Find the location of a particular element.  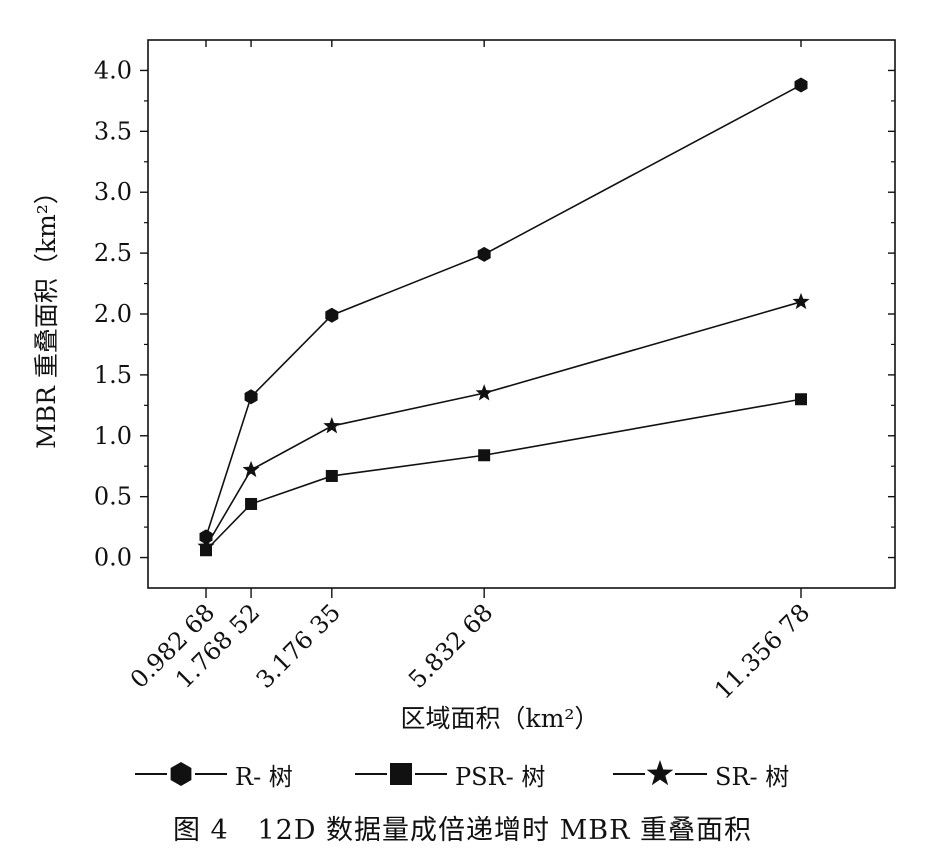

x-axis-title: 区域面积（km²） is located at coordinates (500, 718).